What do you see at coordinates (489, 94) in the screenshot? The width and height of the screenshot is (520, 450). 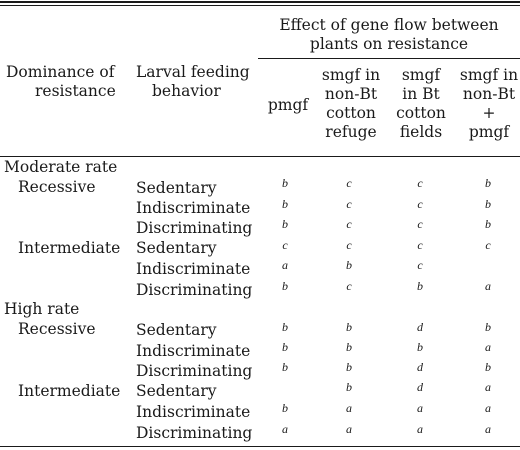 I see `col-smgf-pmgf-line2: non-Bt` at bounding box center [489, 94].